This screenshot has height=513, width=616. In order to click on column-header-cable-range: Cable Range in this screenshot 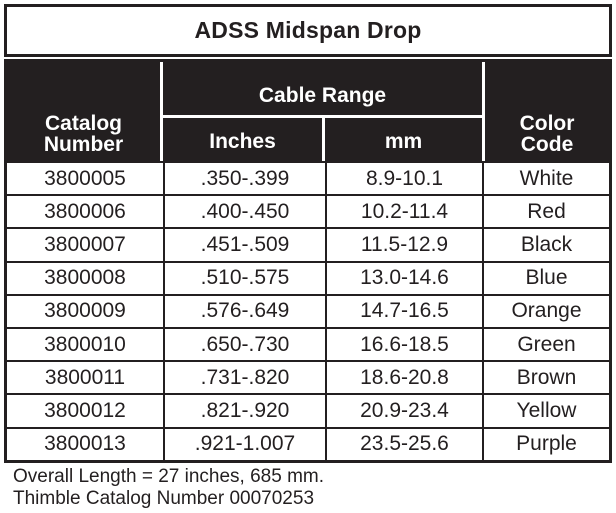, I will do `click(322, 88)`.